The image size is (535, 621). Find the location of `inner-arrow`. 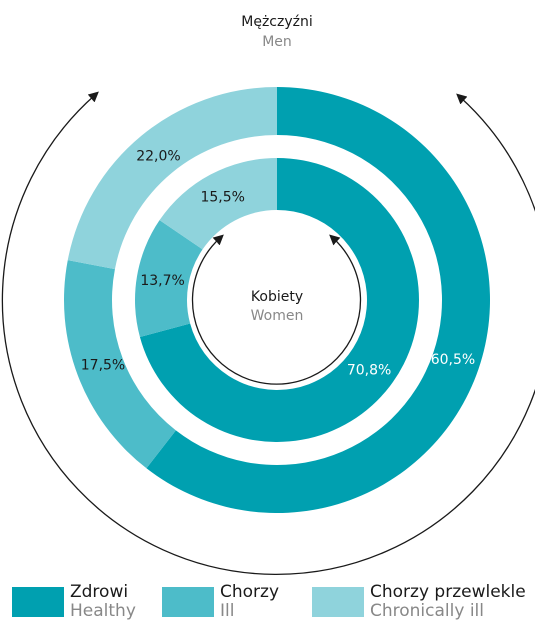

inner-arrow is located at coordinates (276, 309).